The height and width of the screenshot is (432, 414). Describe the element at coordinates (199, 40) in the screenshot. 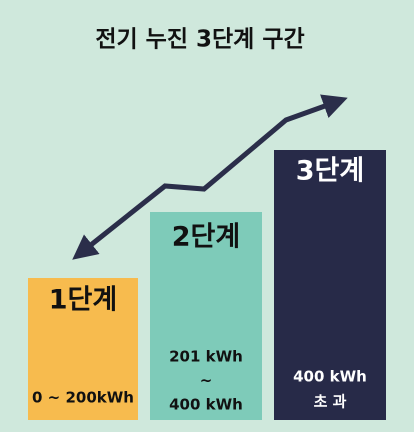

I see `title: 전기 누진 3단계 구간` at that location.